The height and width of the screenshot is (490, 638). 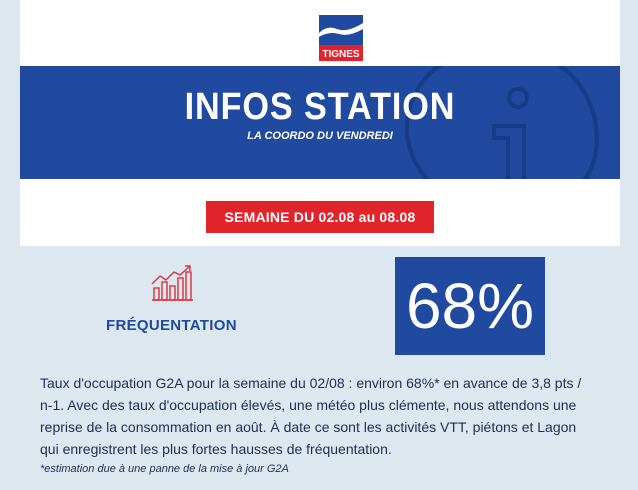 What do you see at coordinates (470, 306) in the screenshot?
I see `occupancy-stat: 68%` at bounding box center [470, 306].